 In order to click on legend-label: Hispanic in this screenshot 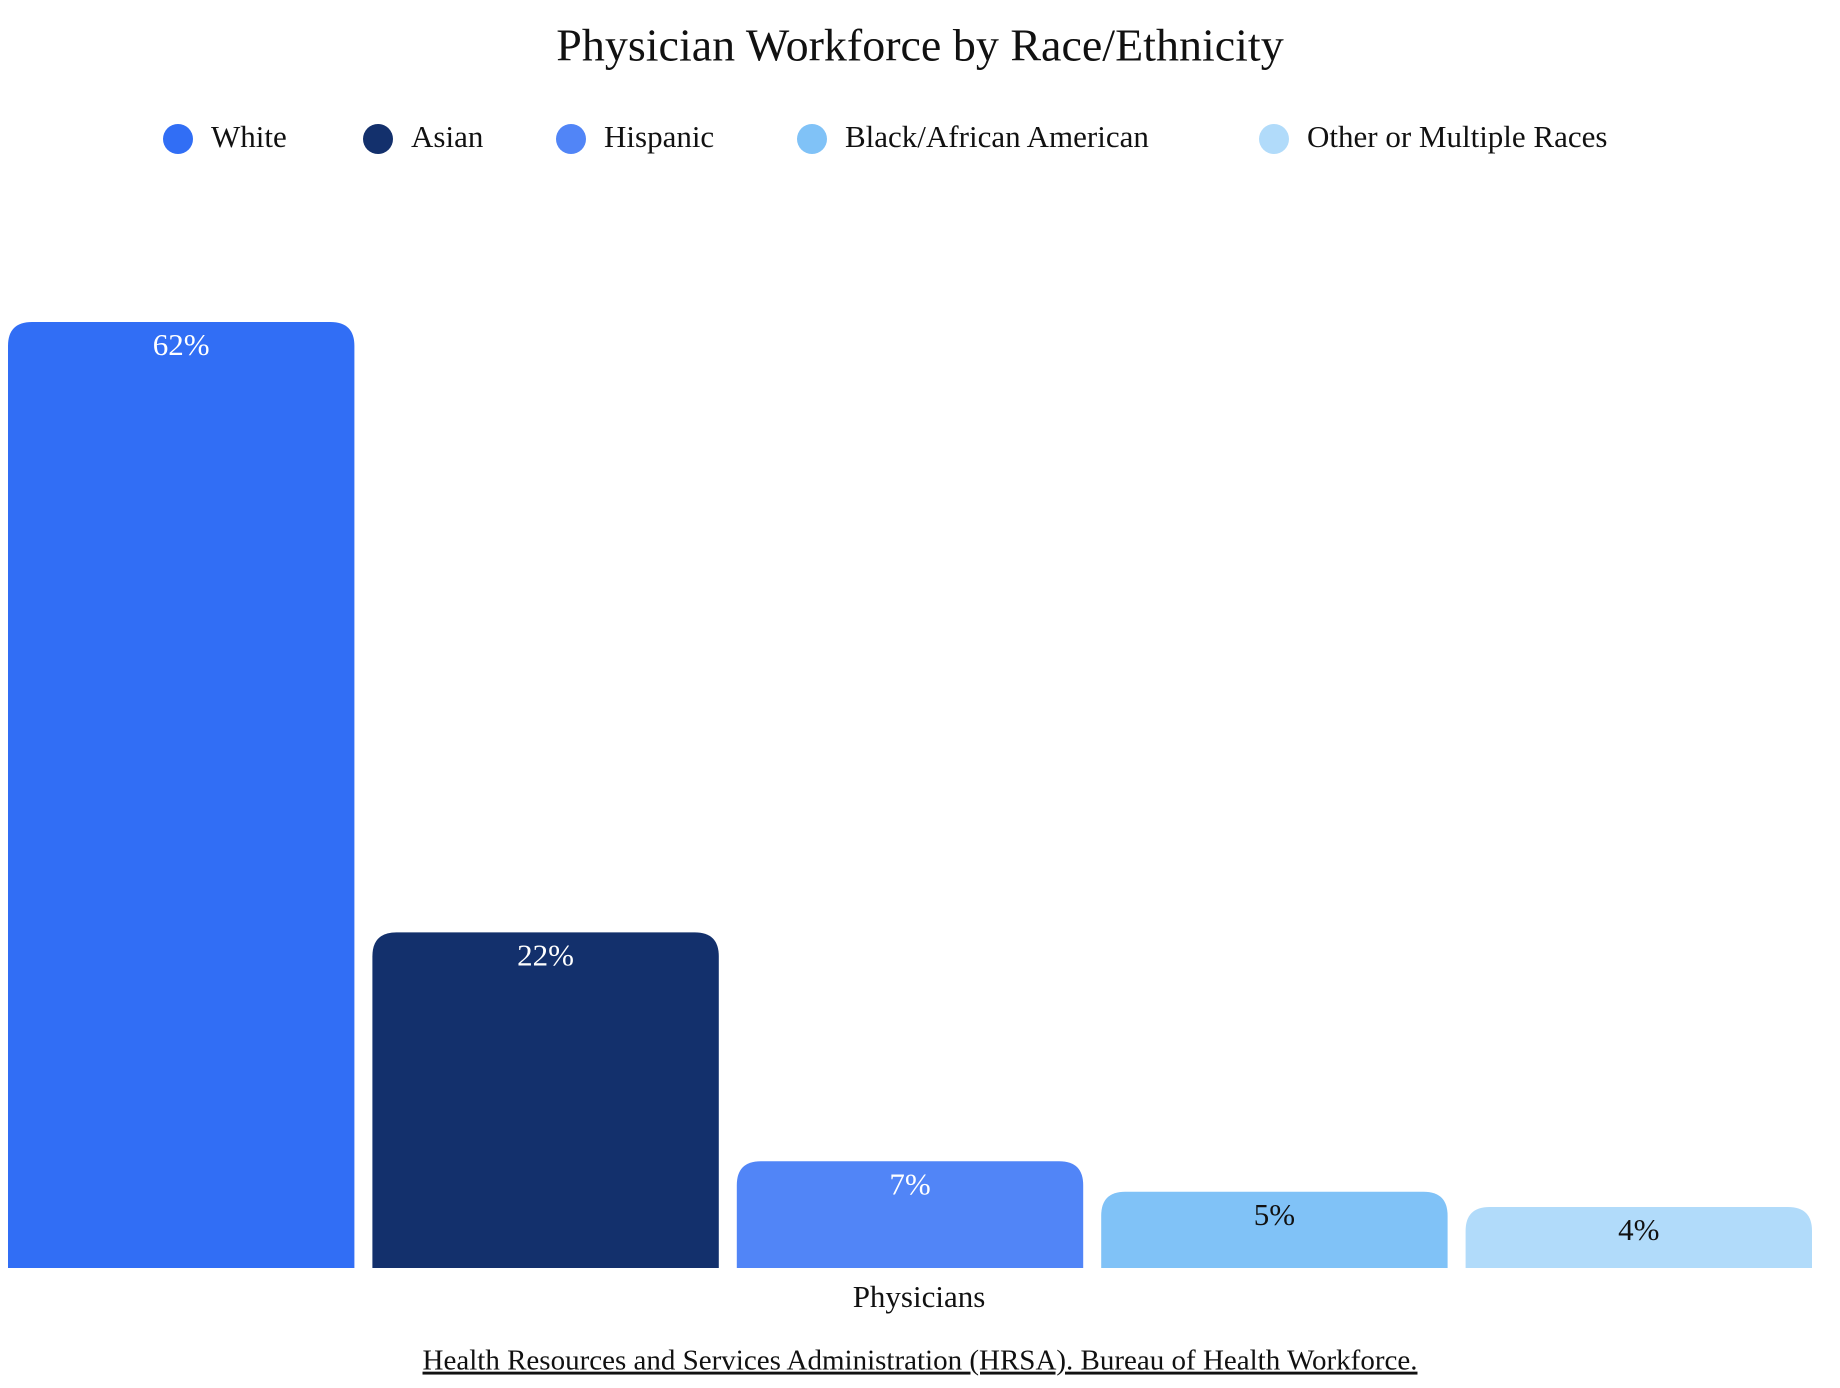, I will do `click(659, 136)`.